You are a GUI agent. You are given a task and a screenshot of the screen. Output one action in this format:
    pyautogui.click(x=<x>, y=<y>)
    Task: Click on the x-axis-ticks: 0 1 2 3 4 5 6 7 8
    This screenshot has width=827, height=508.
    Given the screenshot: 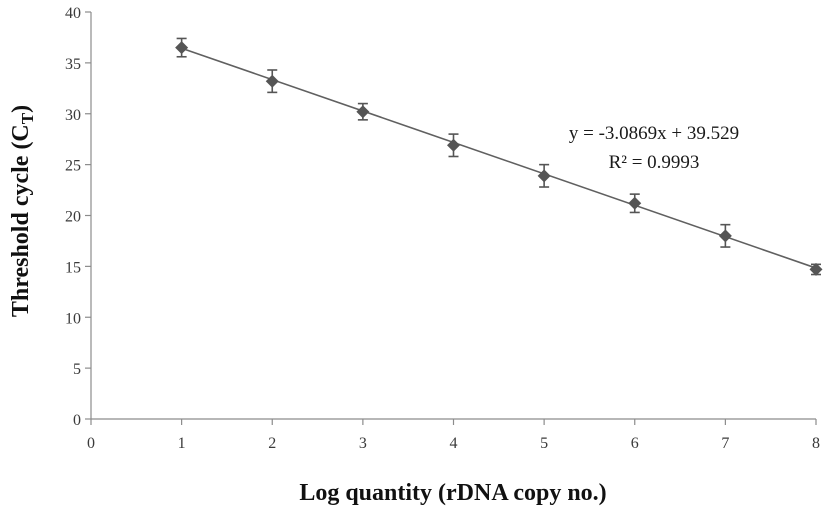 What is the action you would take?
    pyautogui.click(x=453, y=435)
    